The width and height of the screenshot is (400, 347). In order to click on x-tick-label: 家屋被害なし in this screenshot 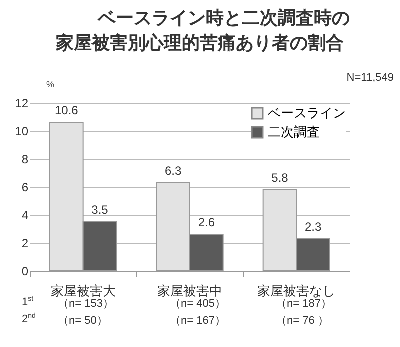, I will do `click(297, 291)`.